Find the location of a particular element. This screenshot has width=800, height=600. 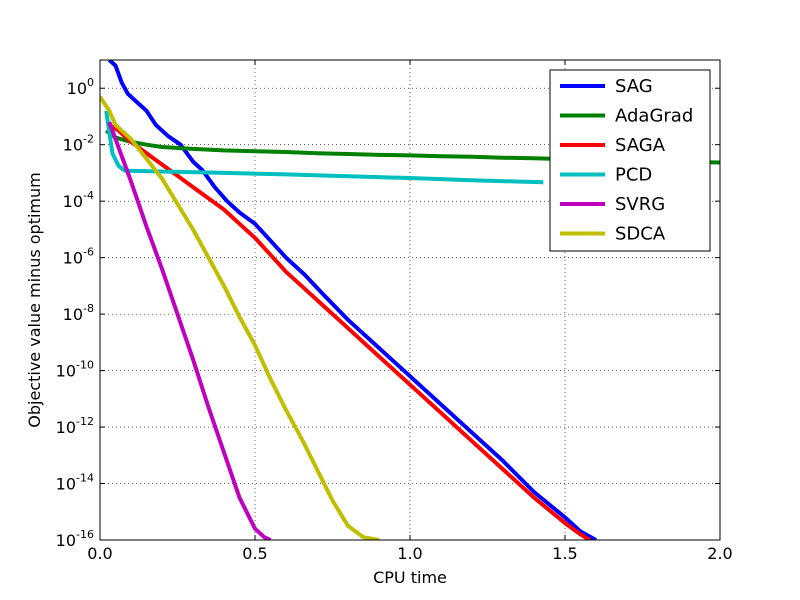

y-tick-label: 10⁻¹⁰ is located at coordinates (75, 370).